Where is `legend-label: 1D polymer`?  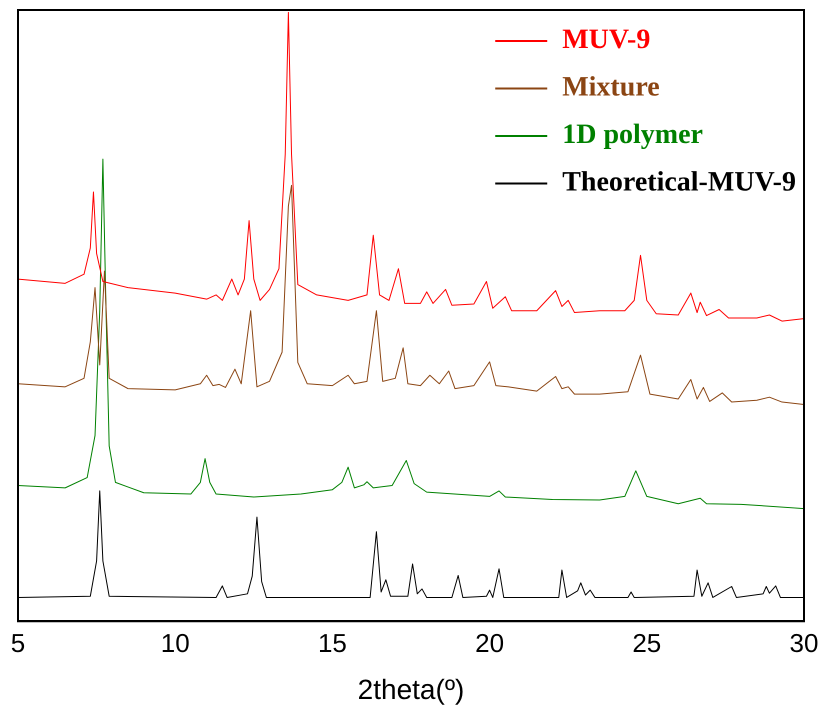 legend-label: 1D polymer is located at coordinates (632, 134).